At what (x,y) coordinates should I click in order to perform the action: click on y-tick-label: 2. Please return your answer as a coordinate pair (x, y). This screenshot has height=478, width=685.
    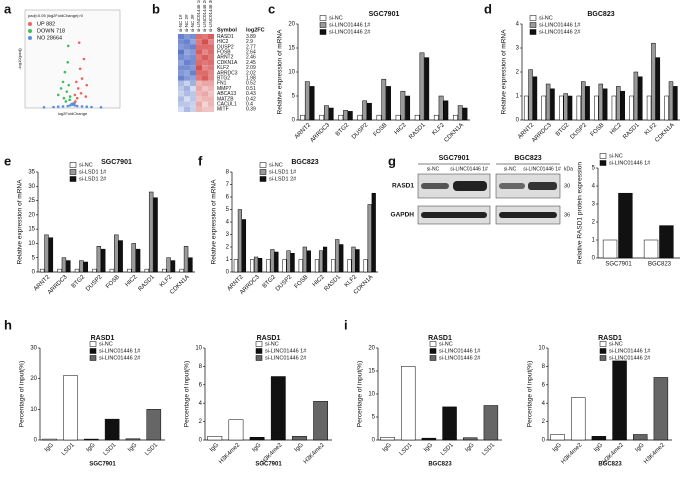
    Looking at the image, I should click on (594, 223).